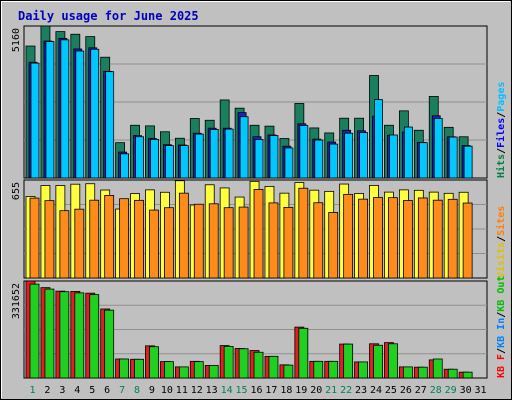 This screenshot has height=400, width=512. What do you see at coordinates (331, 390) in the screenshot?
I see `x-tick-label: 21` at bounding box center [331, 390].